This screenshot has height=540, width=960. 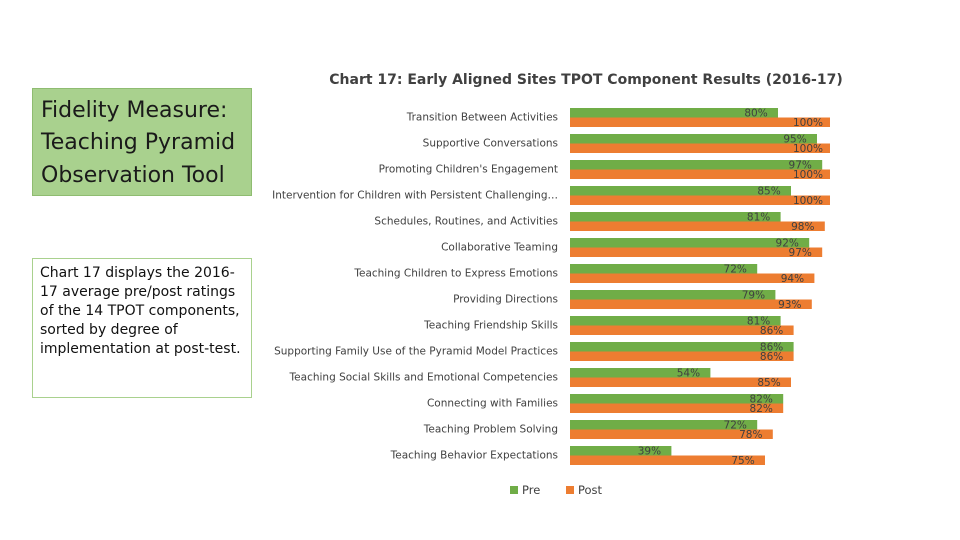 What do you see at coordinates (474, 456) in the screenshot?
I see `category-label: Teaching Behavior Expectations` at bounding box center [474, 456].